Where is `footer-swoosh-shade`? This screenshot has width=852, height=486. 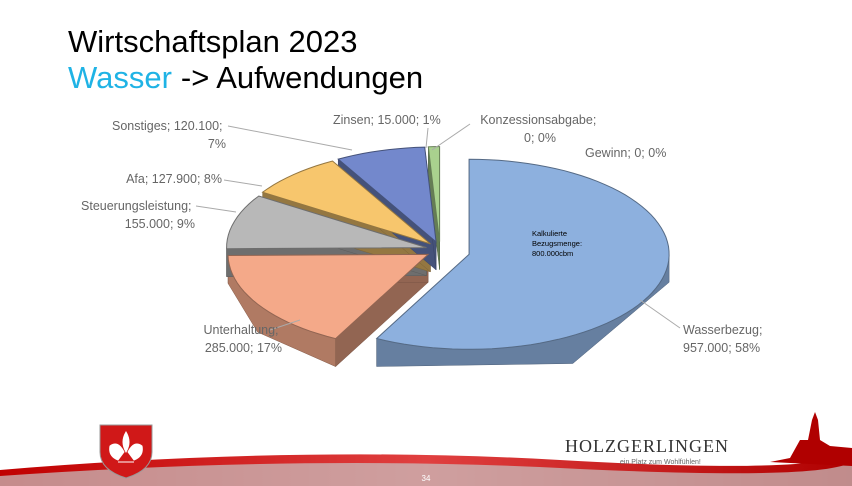 footer-swoosh-shade is located at coordinates (426, 474).